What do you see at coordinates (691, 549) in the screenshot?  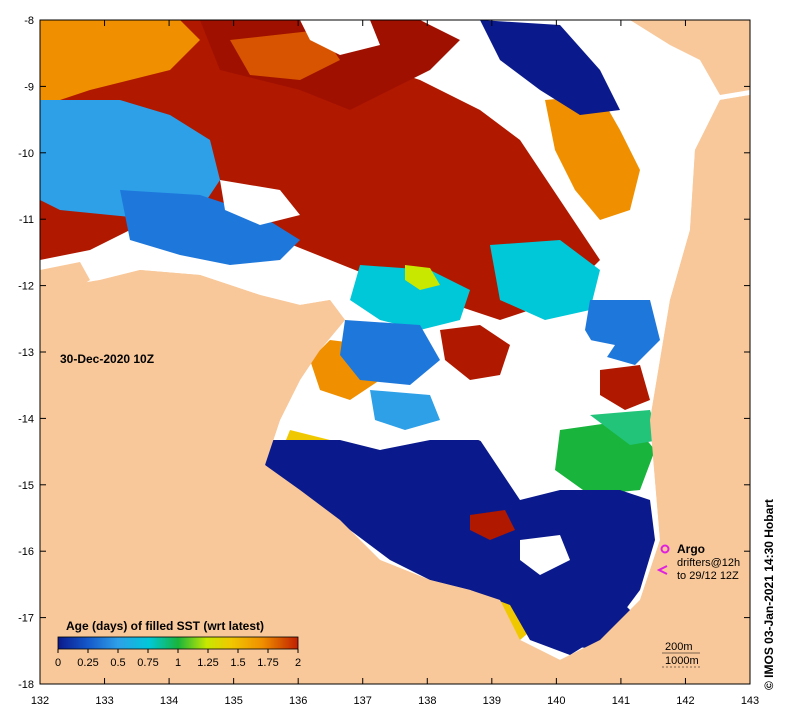 I see `argo-label: Argo` at bounding box center [691, 549].